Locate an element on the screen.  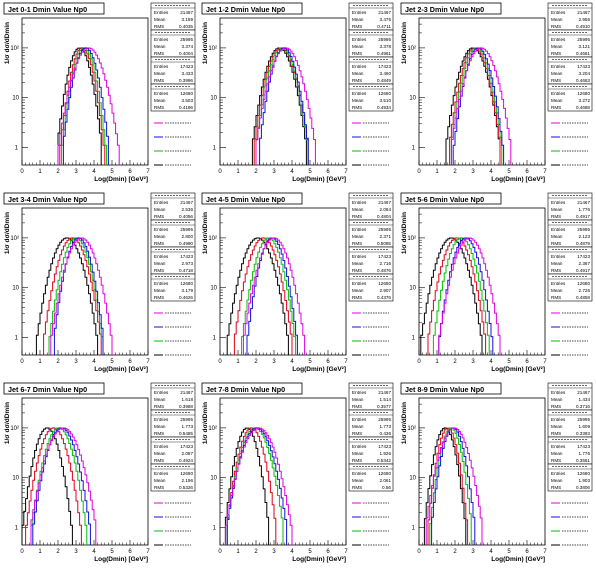
stats-value: 2.123 is located at coordinates (585, 236).